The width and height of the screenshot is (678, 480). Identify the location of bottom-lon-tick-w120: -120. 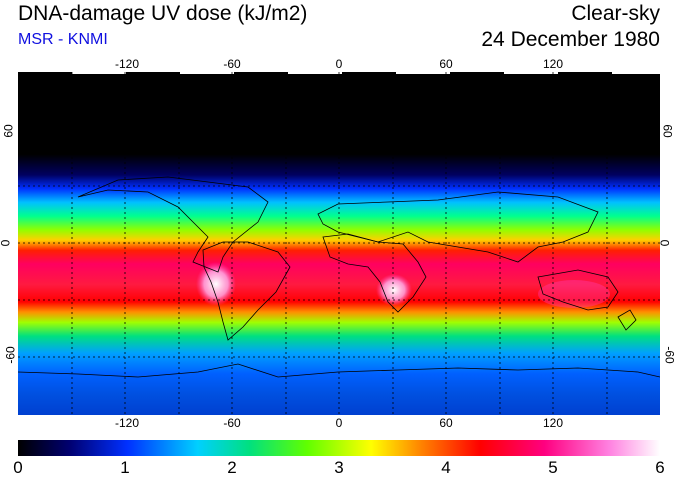
(127, 423).